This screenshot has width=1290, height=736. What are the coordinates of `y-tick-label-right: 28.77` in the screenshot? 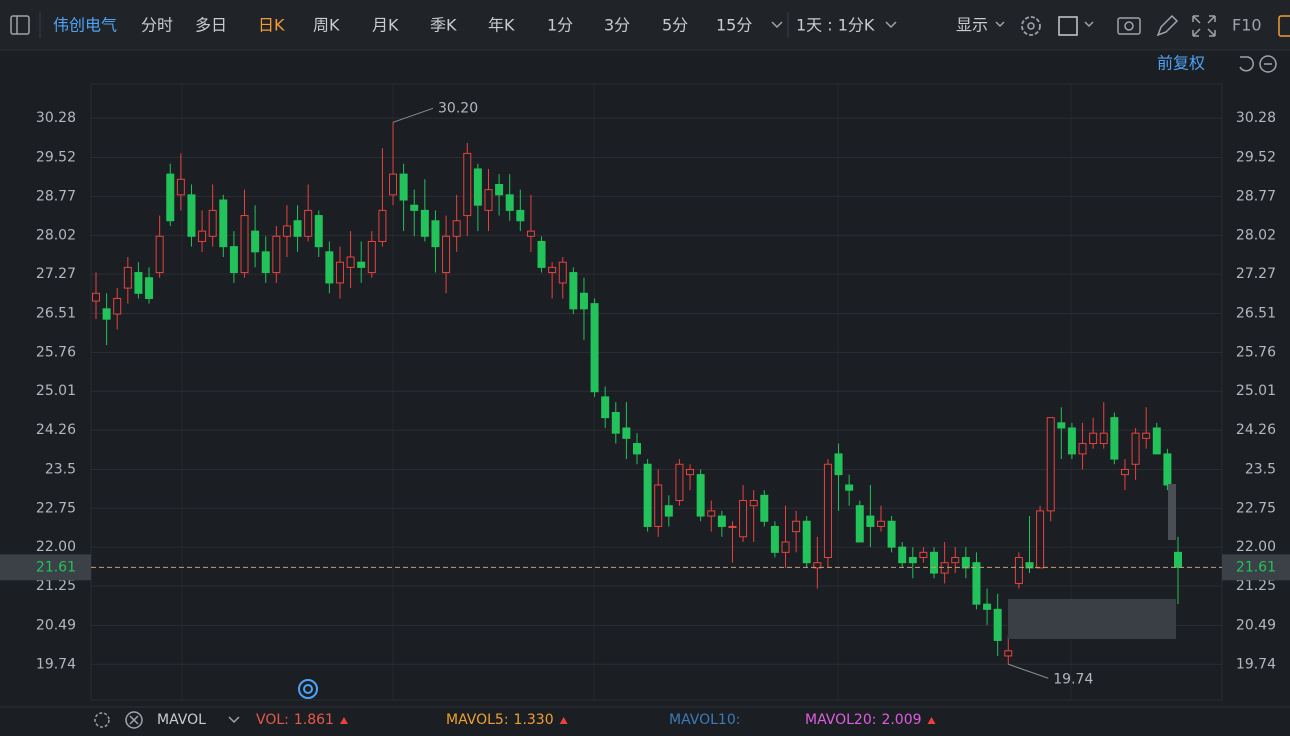 It's located at (1256, 196).